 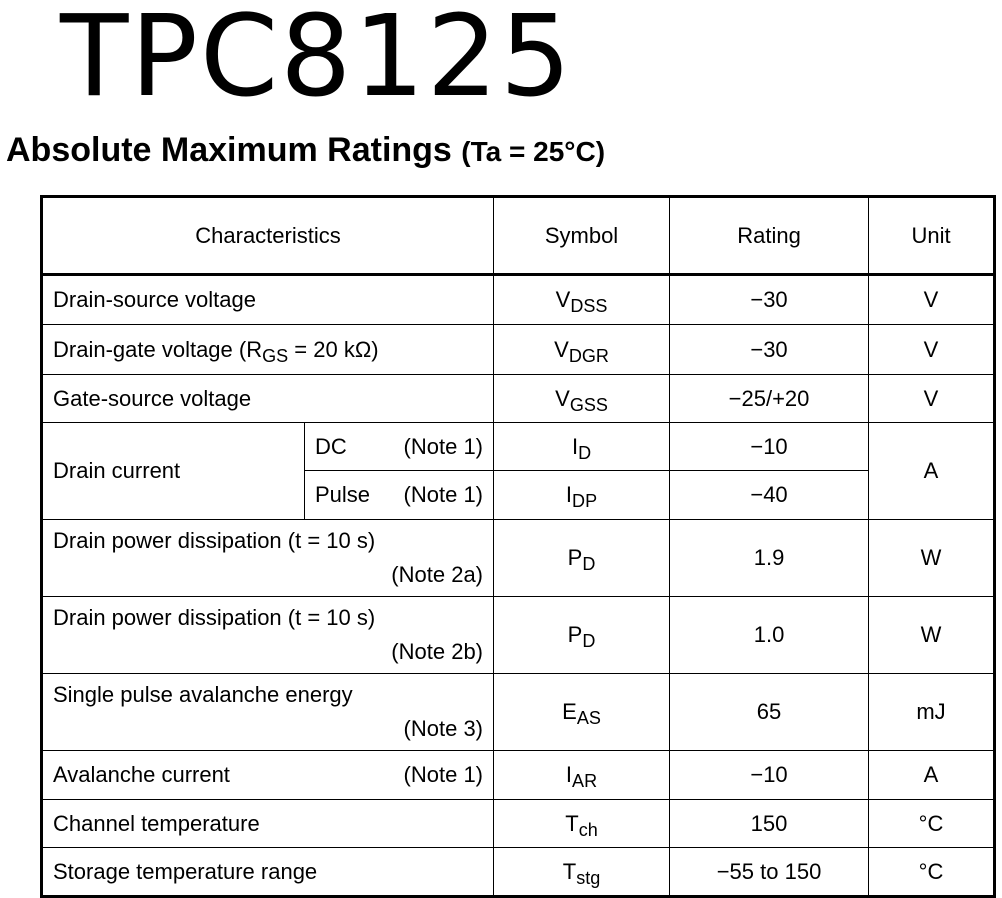 I want to click on subtitle: Absolute Maximum Ratings (Ta = 25°C), so click(x=305, y=151).